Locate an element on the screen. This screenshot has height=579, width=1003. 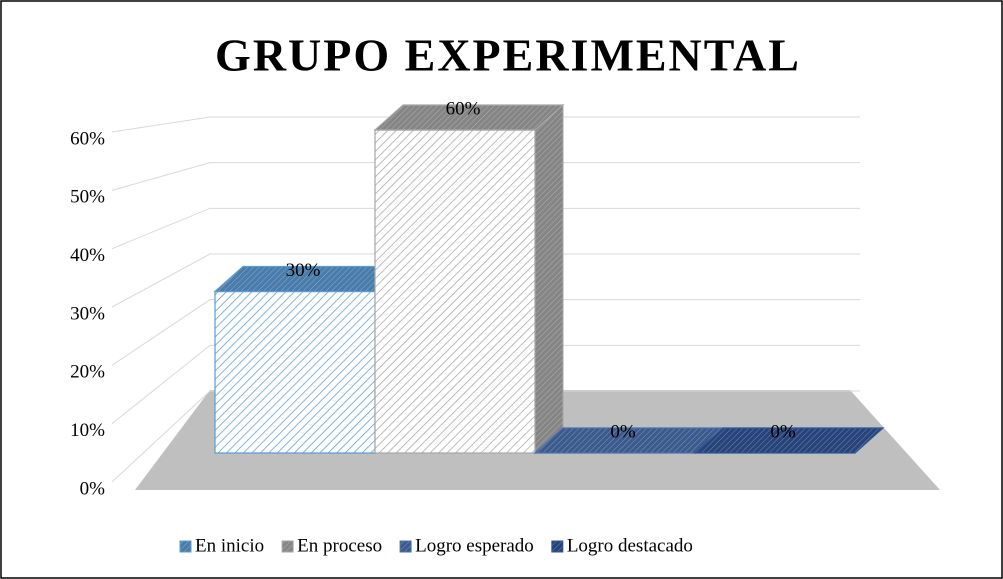
y-tick-label: 50% is located at coordinates (87, 197).